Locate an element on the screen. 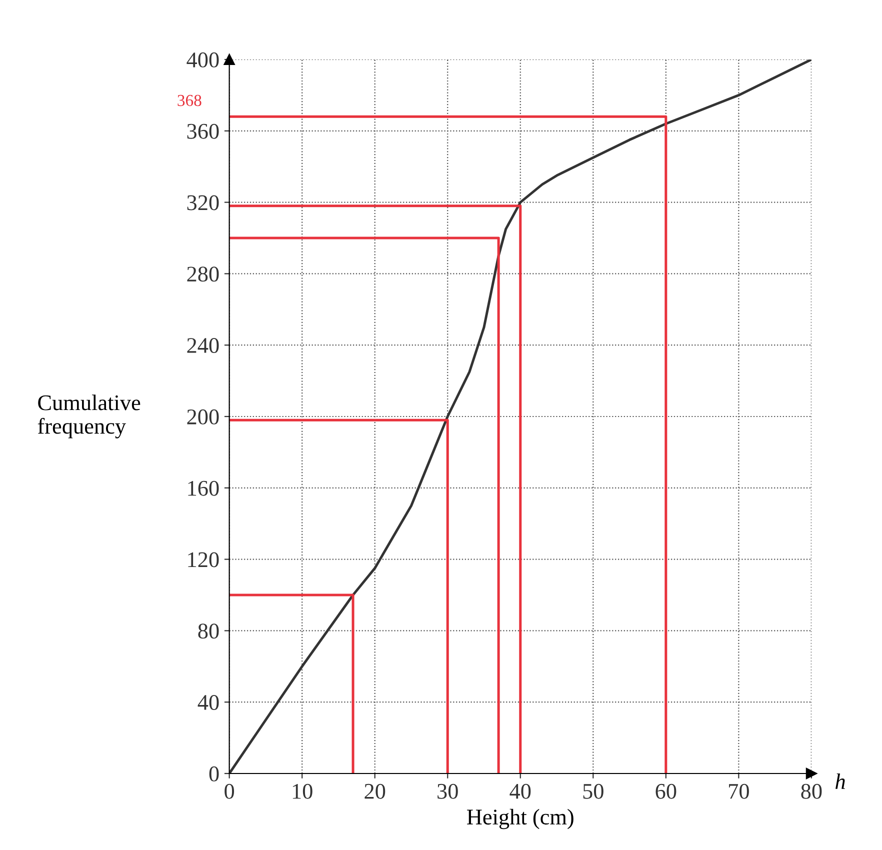 The image size is (882, 850). y-axis-title: Cumulative frequency is located at coordinates (89, 416).